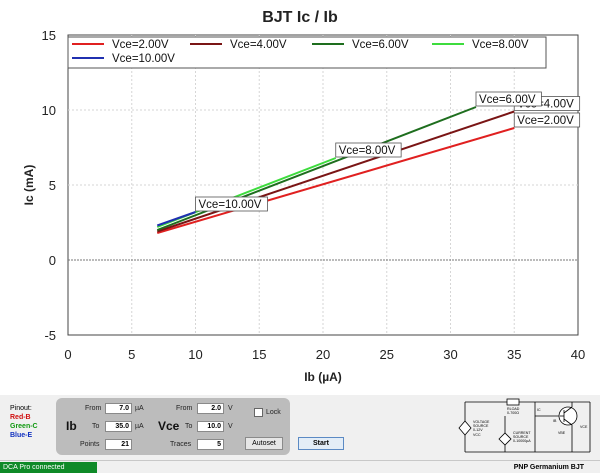 The height and width of the screenshot is (473, 600). Describe the element at coordinates (578, 354) in the screenshot. I see `x-tick-label: 40` at that location.